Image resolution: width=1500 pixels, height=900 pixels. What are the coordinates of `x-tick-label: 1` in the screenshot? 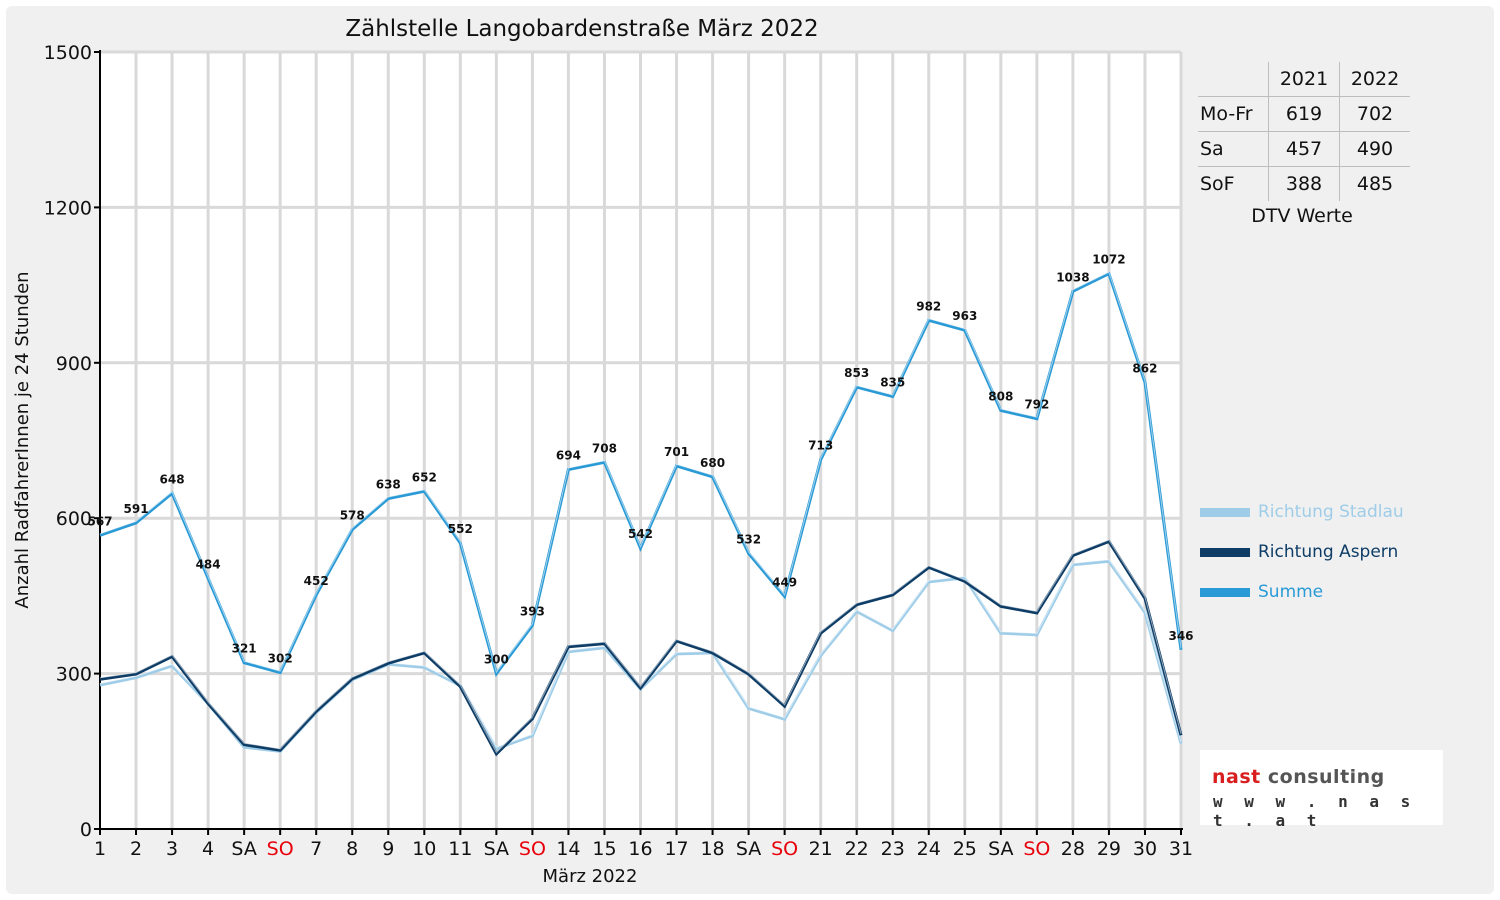 It's located at (100, 849).